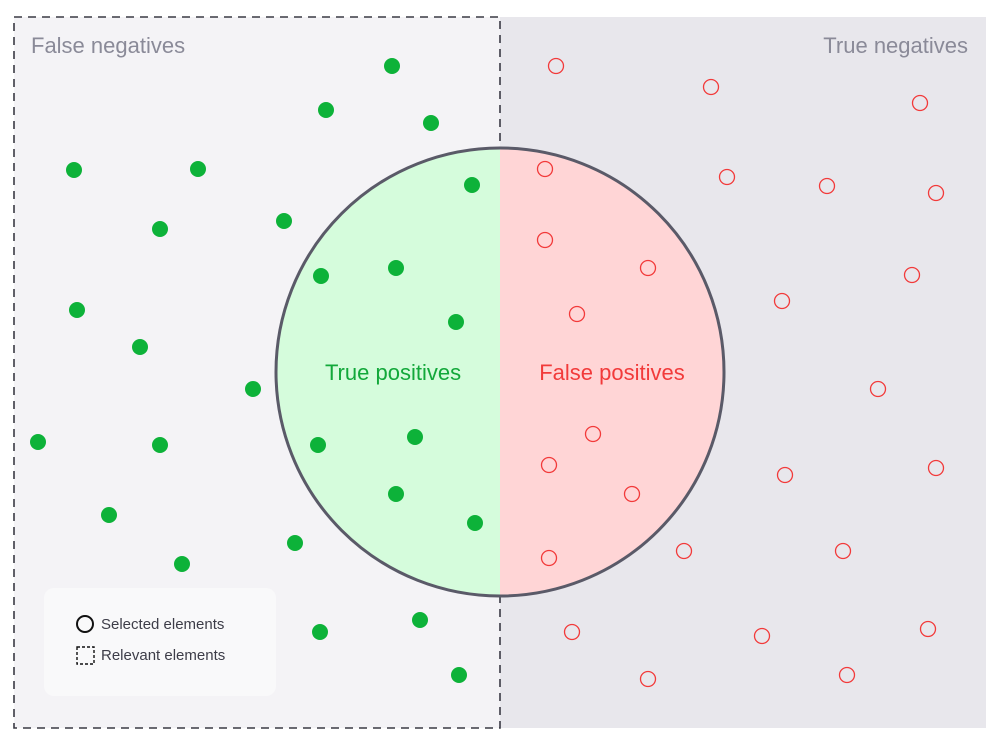 This screenshot has height=744, width=1000. I want to click on selected-legend-icon, so click(85, 624).